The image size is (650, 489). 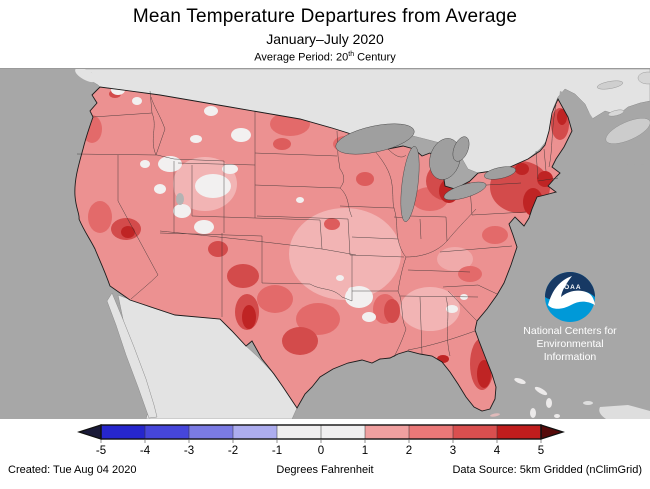 I want to click on average-period-label: Average Period: 20th Century, so click(x=325, y=57).